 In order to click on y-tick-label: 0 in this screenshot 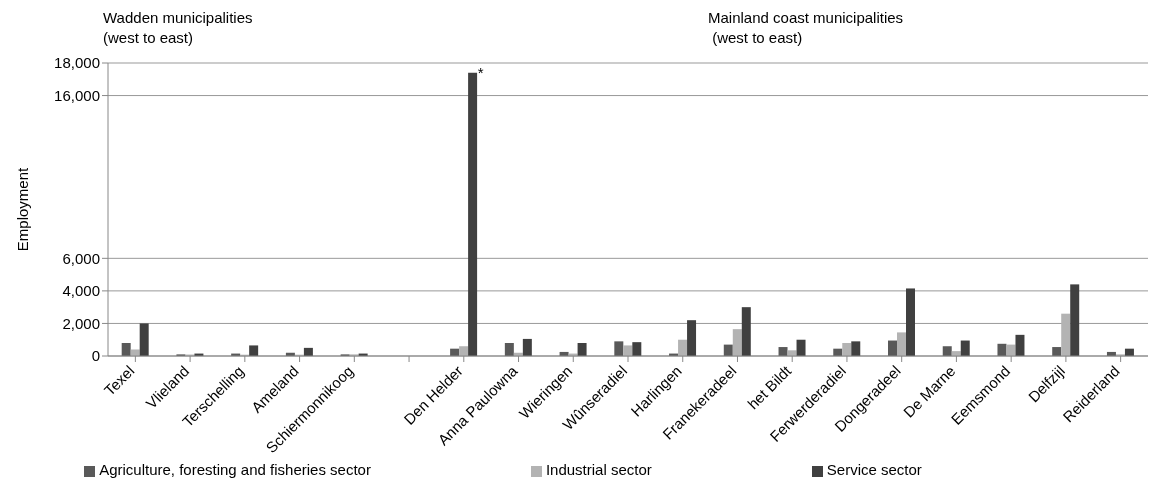, I will do `click(95, 356)`.